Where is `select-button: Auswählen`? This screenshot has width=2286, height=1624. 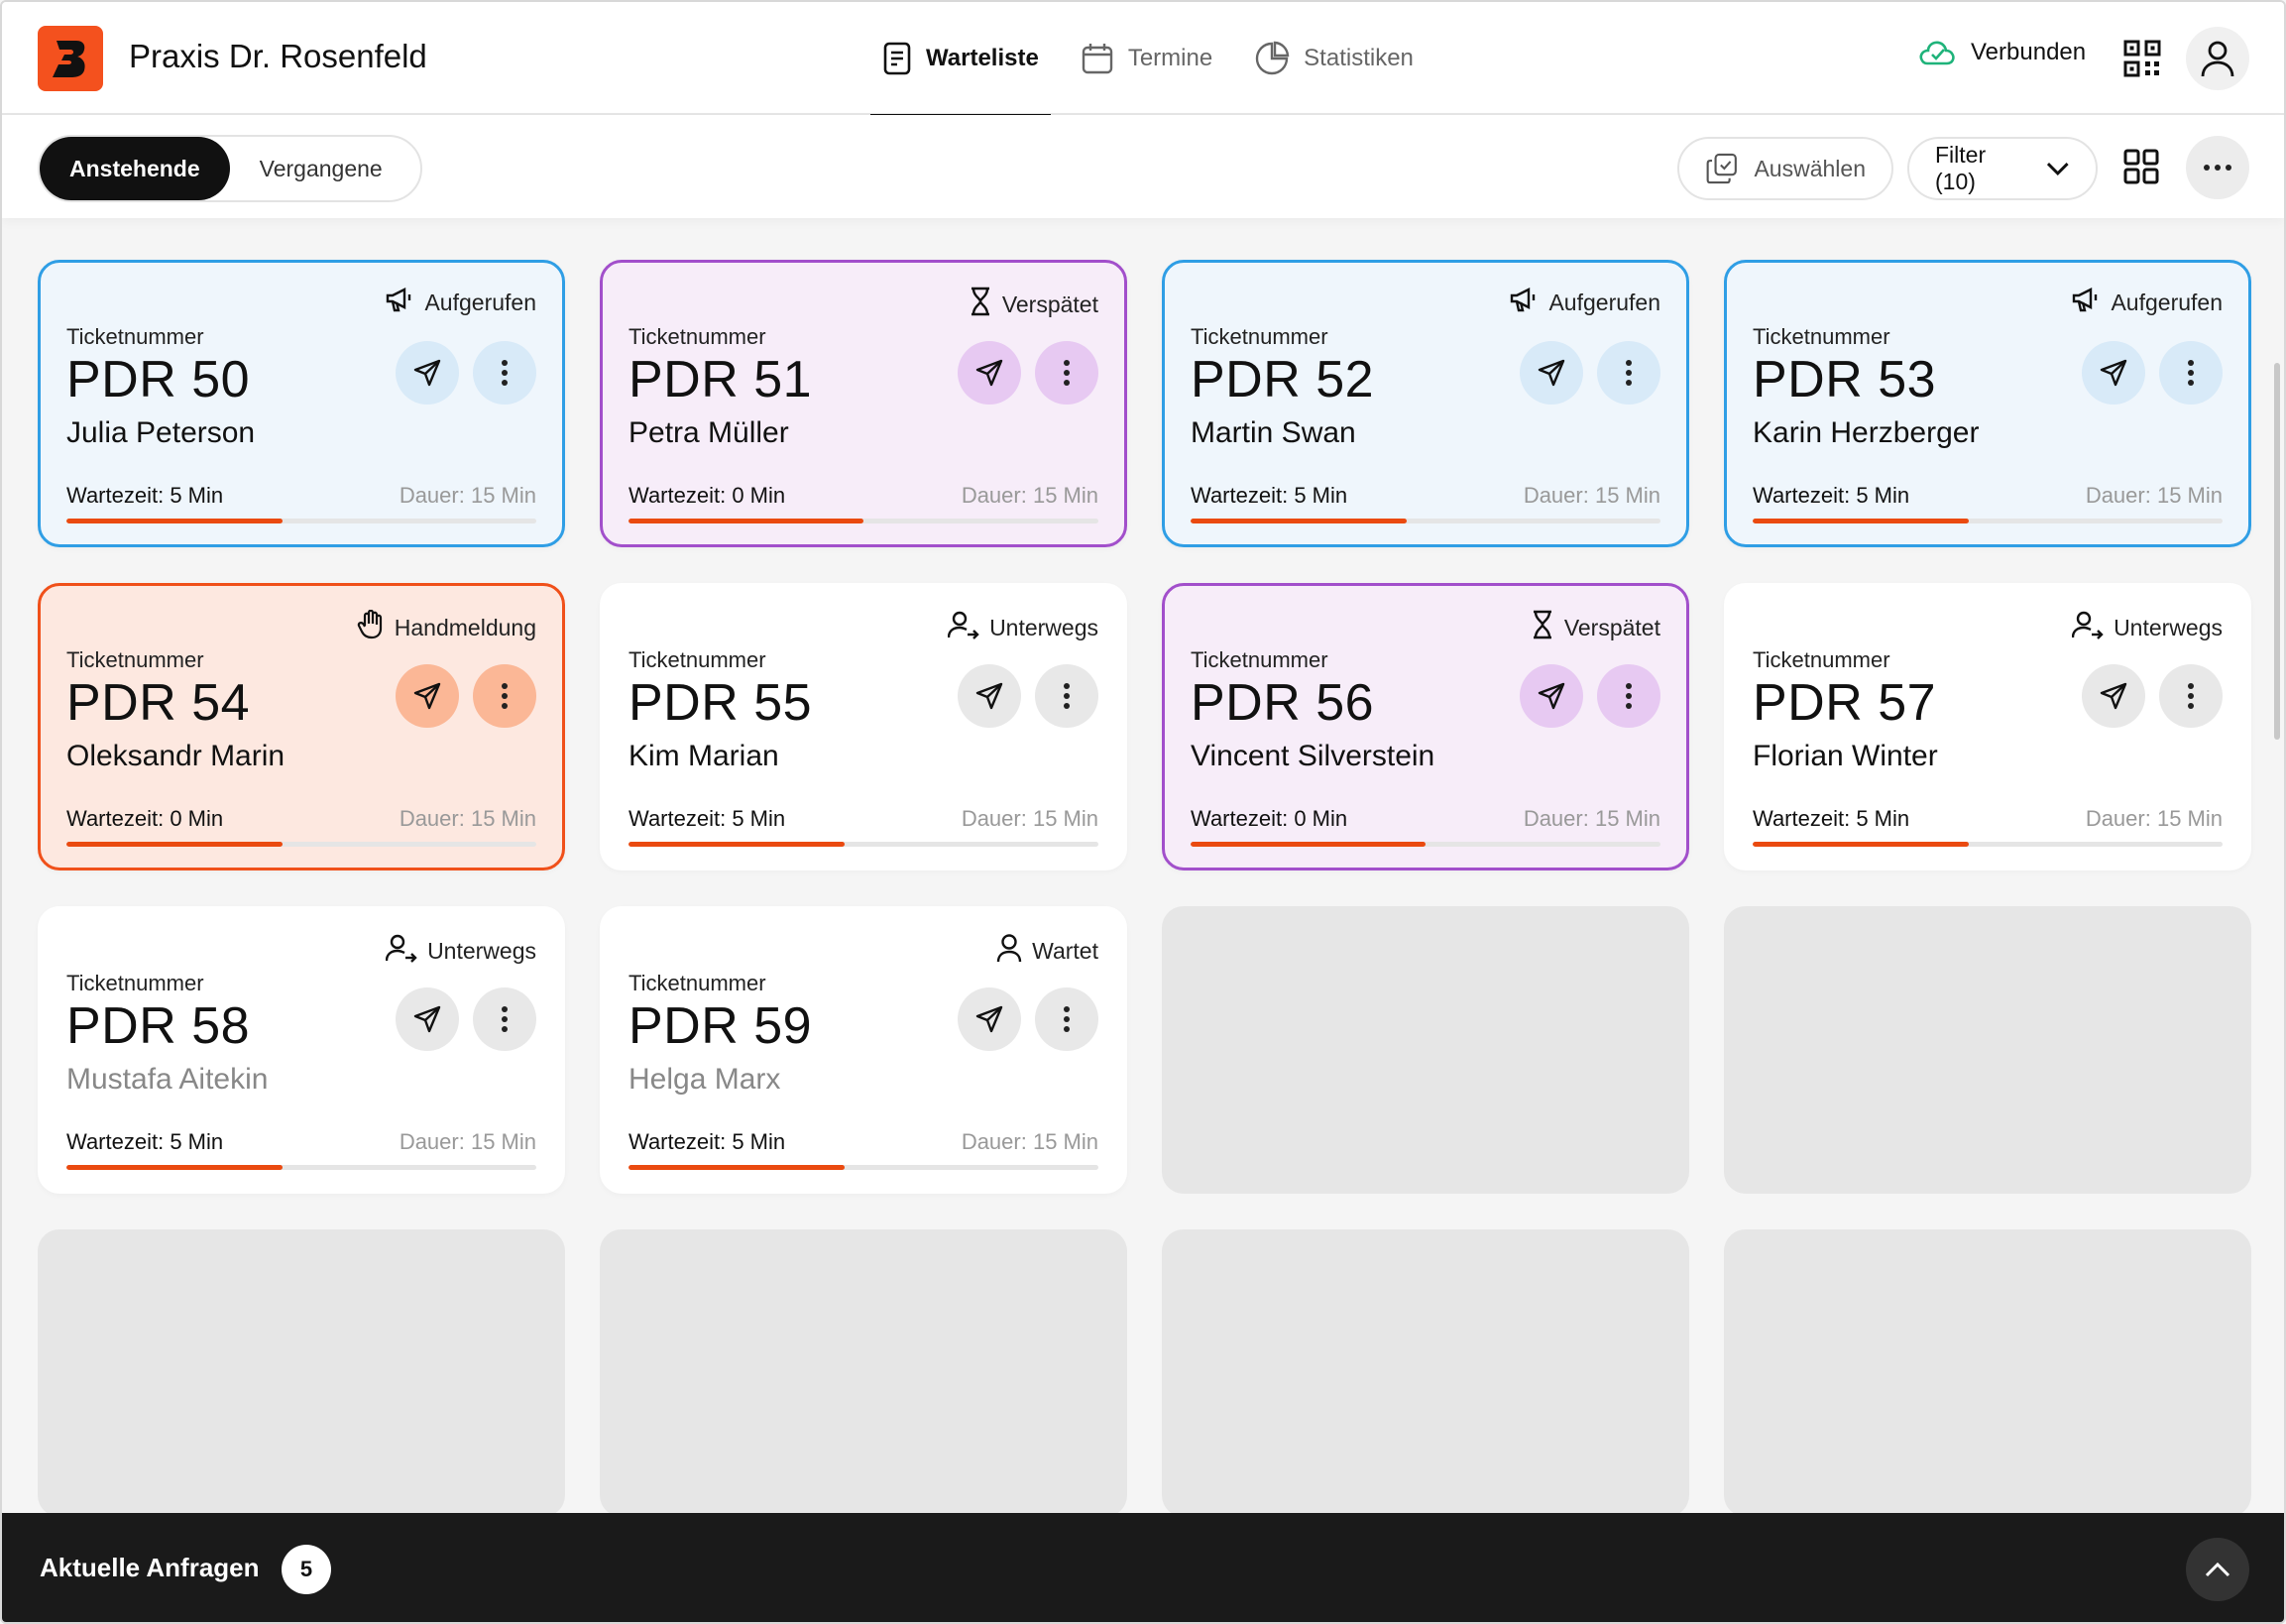
select-button: Auswählen is located at coordinates (1785, 168).